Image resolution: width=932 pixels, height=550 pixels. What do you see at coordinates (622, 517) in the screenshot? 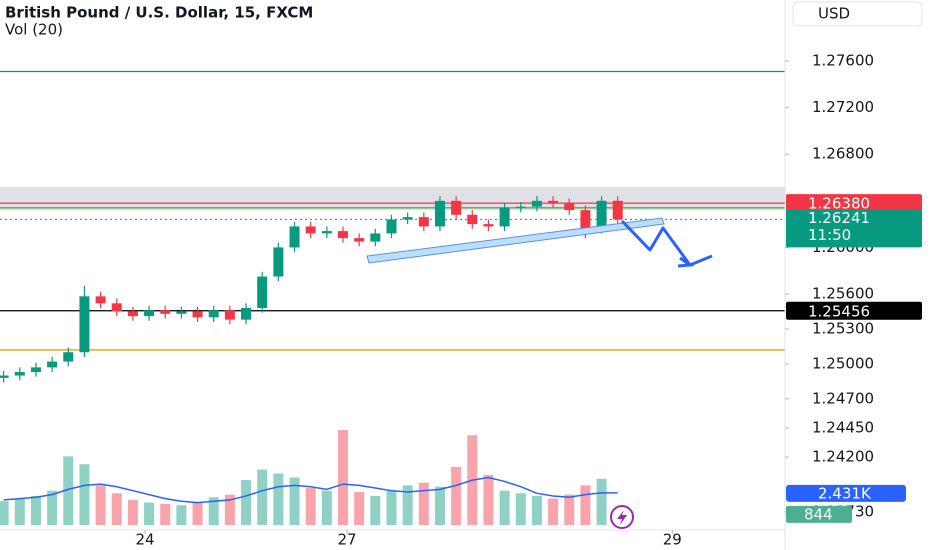
I see `lightning-icon` at bounding box center [622, 517].